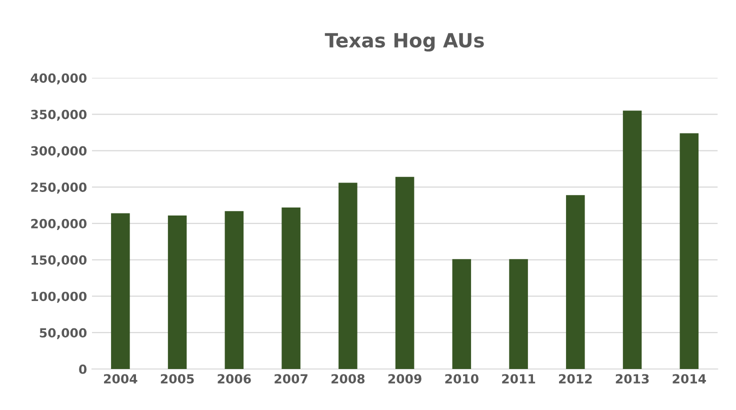 The height and width of the screenshot is (410, 736). What do you see at coordinates (59, 152) in the screenshot?
I see `y-tick-label: 300,000` at bounding box center [59, 152].